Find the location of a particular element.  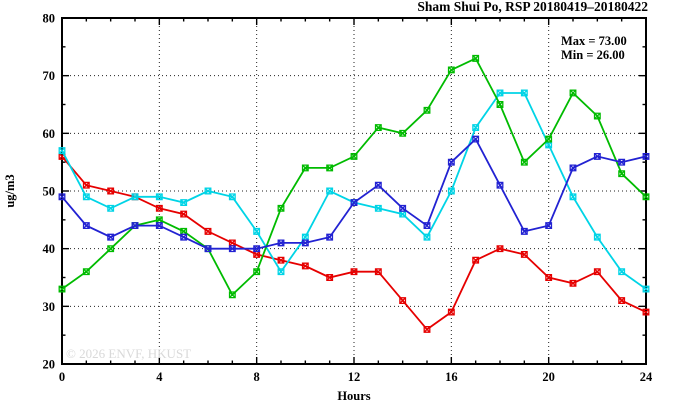

y-tick-label: 50 is located at coordinates (49, 192).